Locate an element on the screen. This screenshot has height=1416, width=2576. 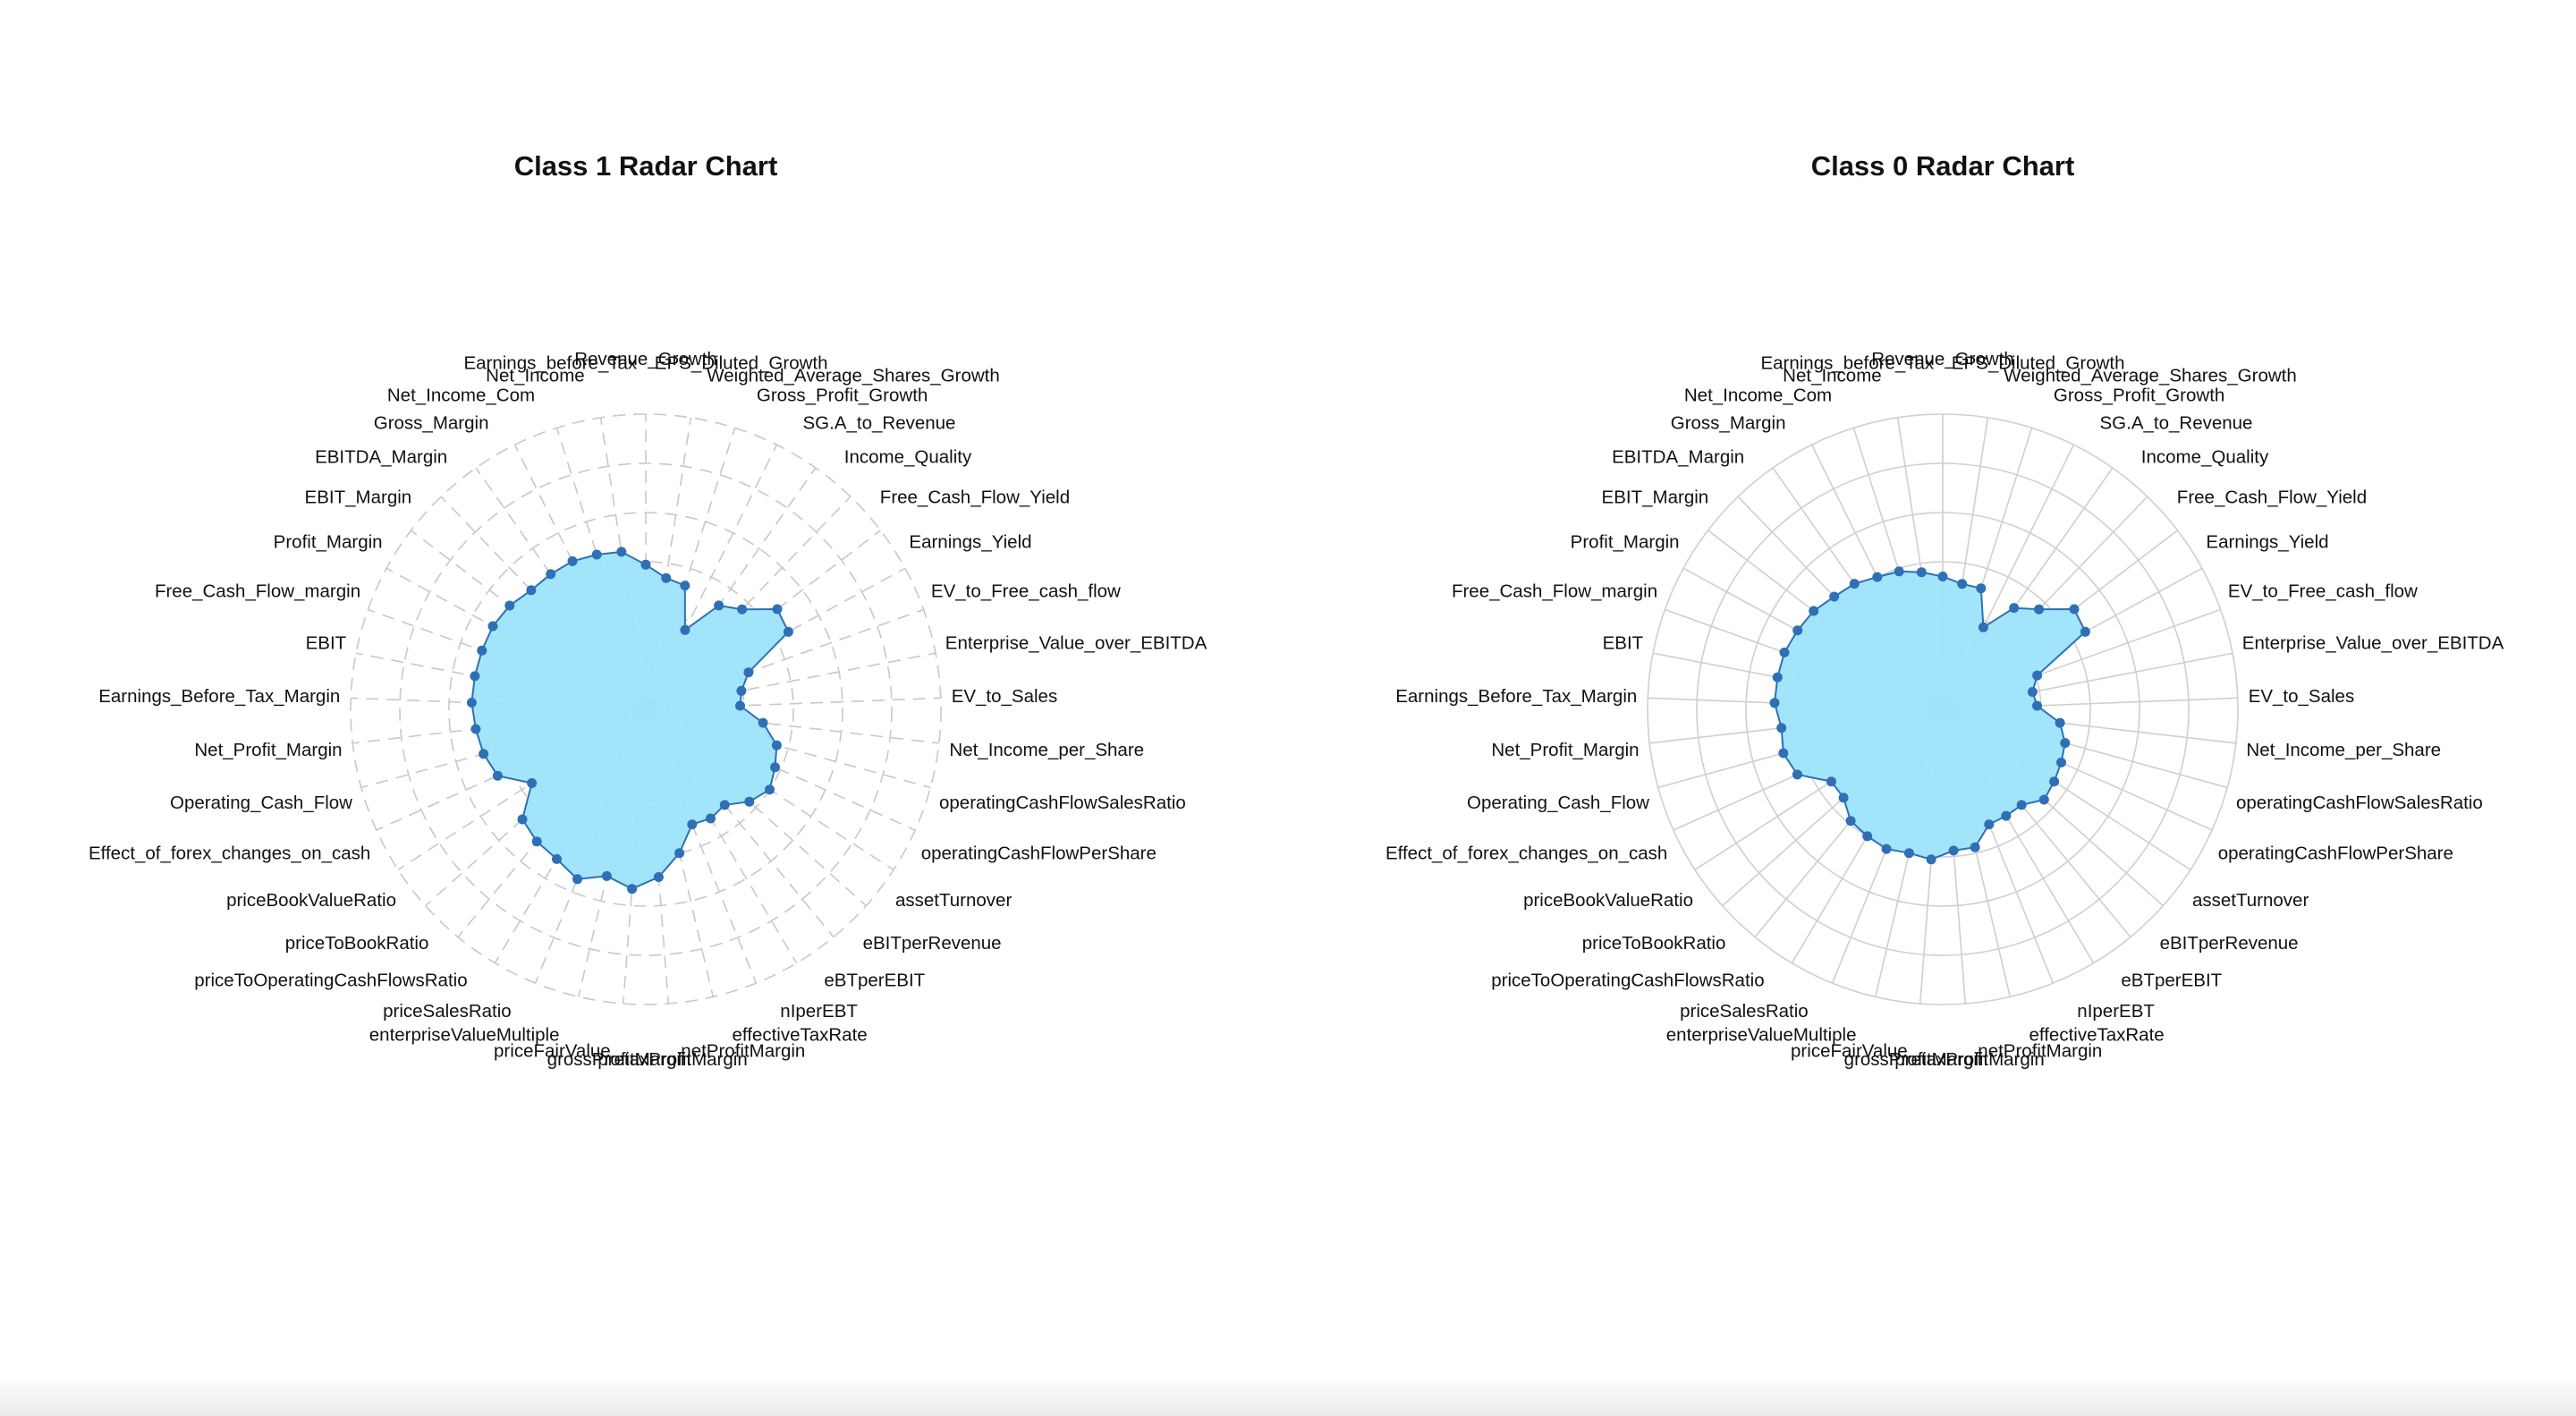
axis-label: Earnings_Yield is located at coordinates (970, 542).